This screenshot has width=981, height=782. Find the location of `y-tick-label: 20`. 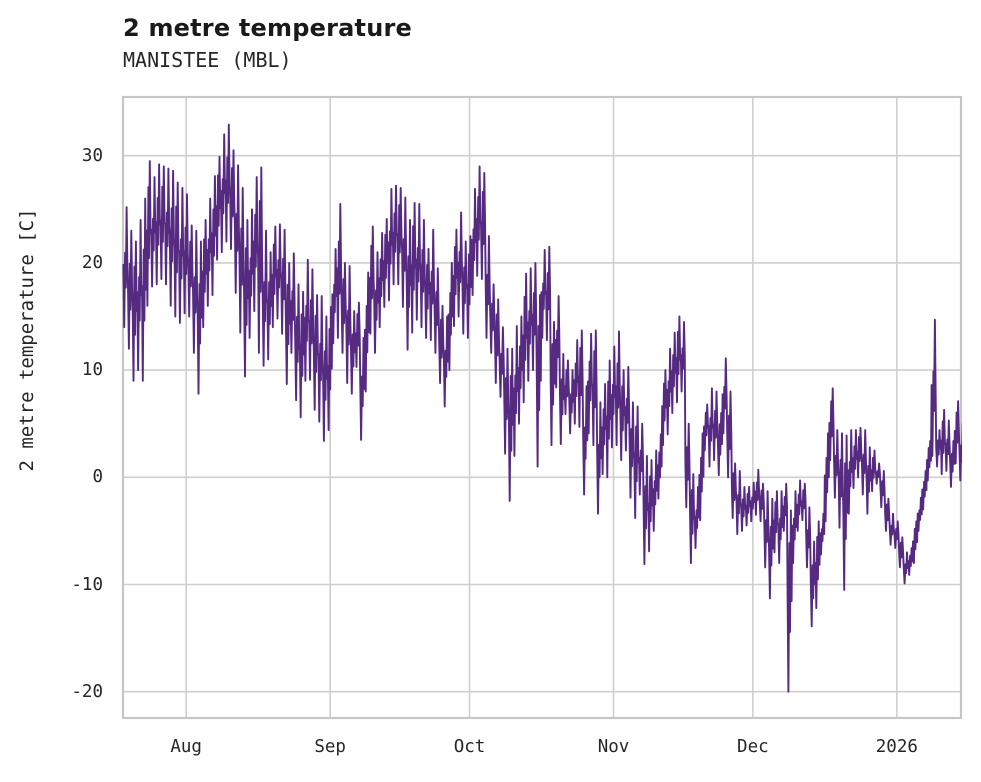

y-tick-label: 20 is located at coordinates (92, 262).